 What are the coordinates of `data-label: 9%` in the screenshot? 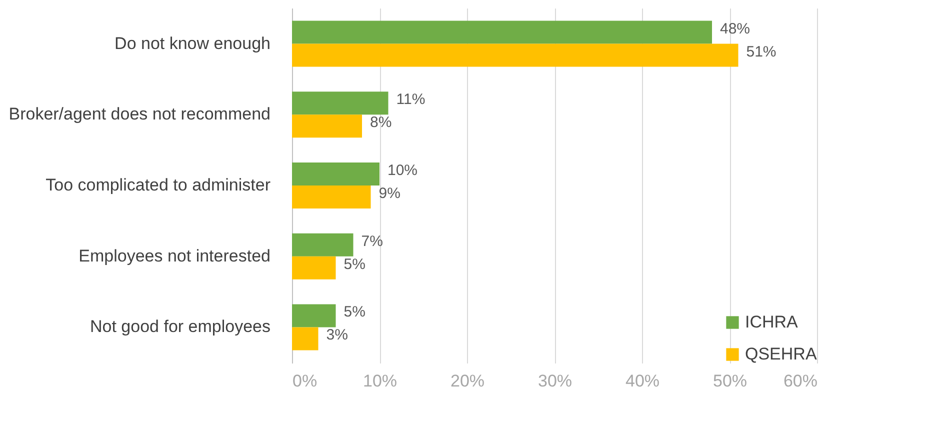 It's located at (389, 193).